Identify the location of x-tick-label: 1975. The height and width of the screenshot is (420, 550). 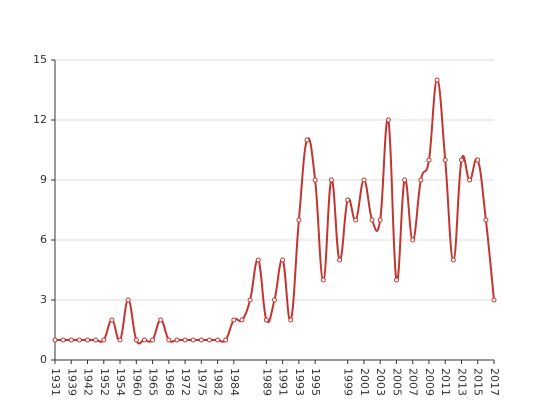
(201, 382).